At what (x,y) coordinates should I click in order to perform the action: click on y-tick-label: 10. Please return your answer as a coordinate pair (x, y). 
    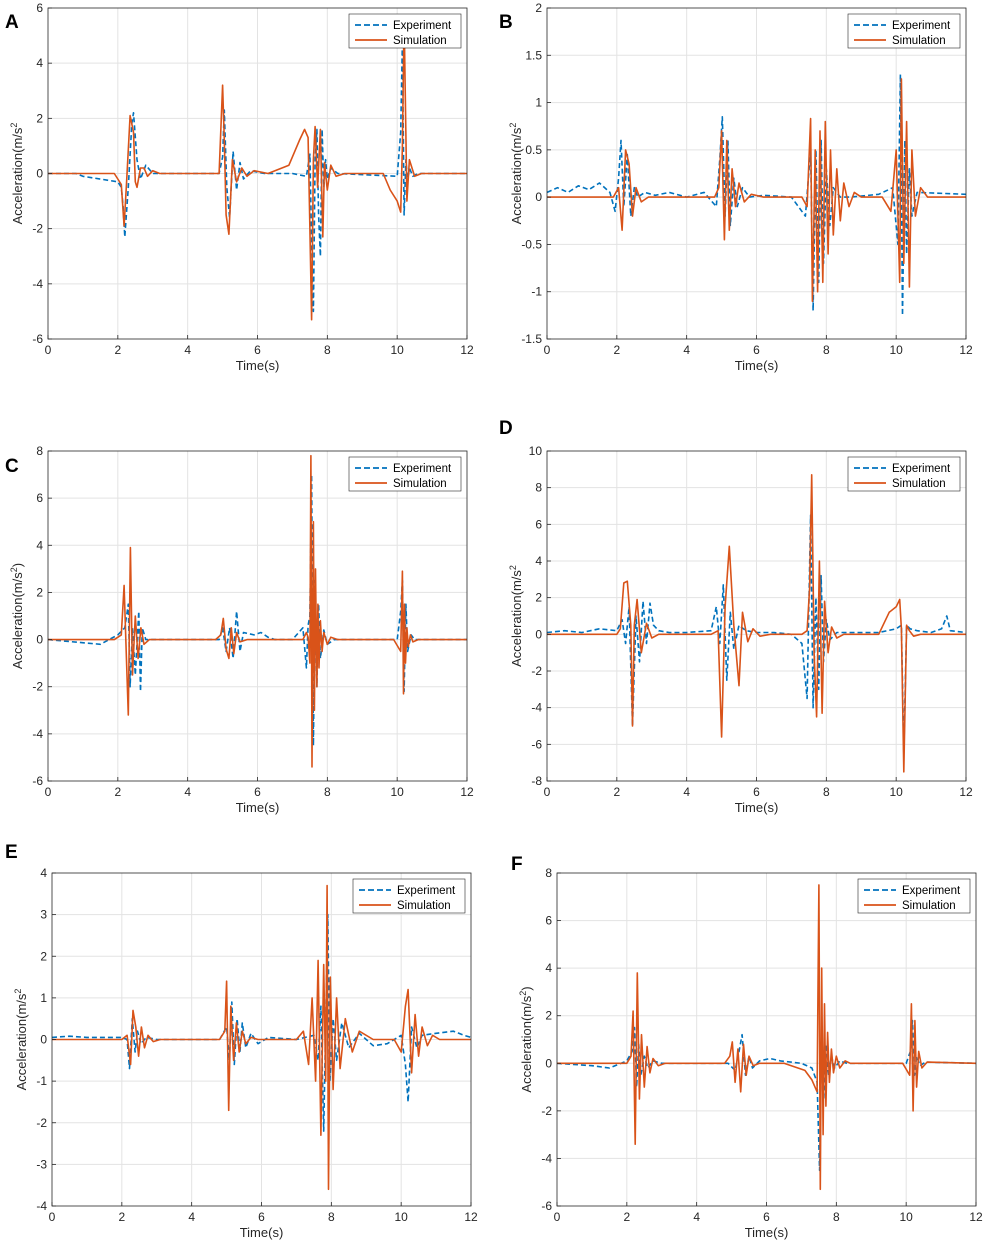
    Looking at the image, I should click on (536, 451).